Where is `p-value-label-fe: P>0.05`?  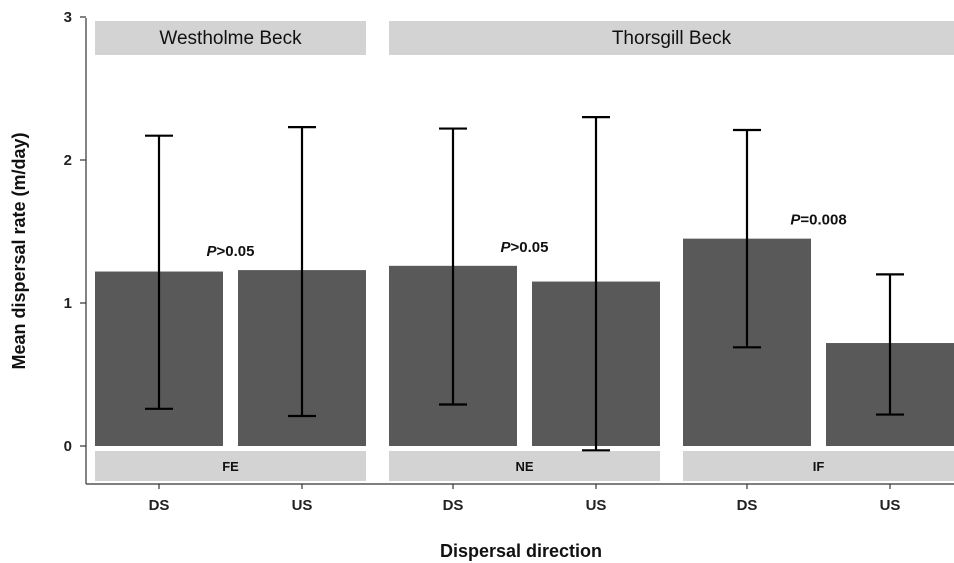
p-value-label-fe: P>0.05 is located at coordinates (231, 251).